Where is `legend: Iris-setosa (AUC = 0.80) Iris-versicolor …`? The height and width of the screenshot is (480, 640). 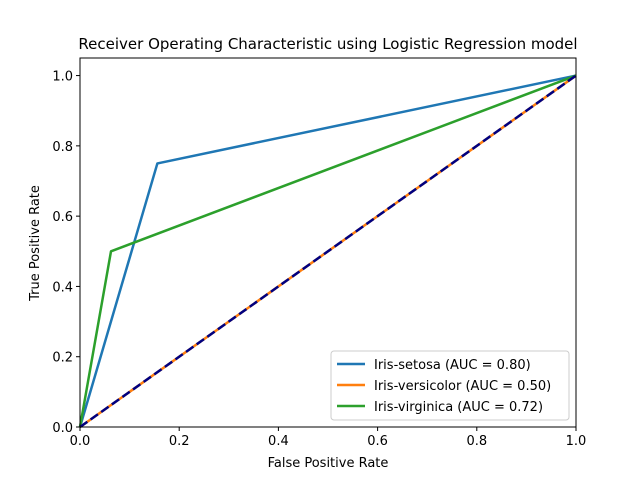 legend: Iris-setosa (AUC = 0.80) Iris-versicolor … is located at coordinates (450, 385).